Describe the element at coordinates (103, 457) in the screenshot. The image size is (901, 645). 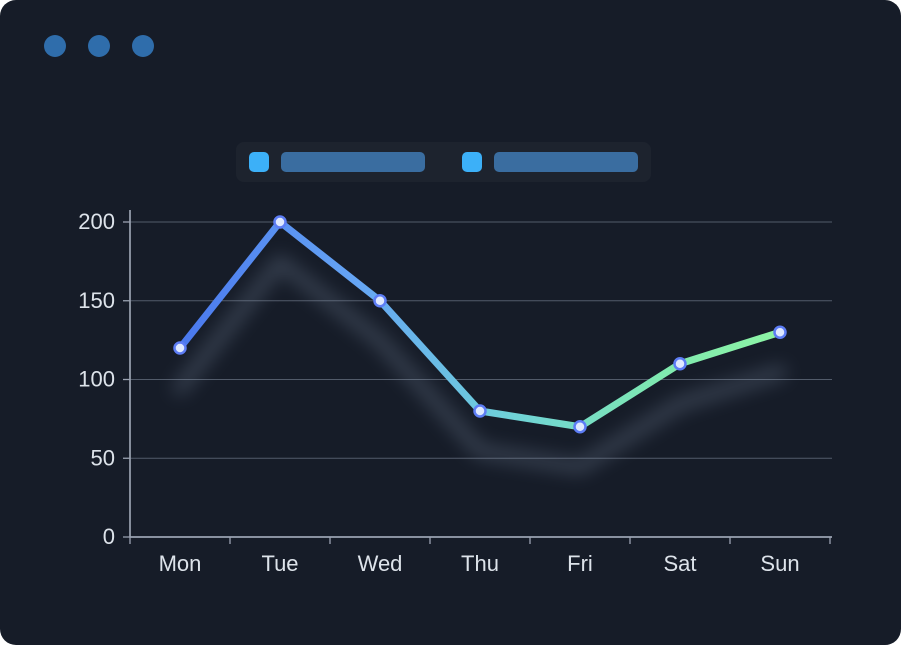
I see `y-tick-label: 50` at that location.